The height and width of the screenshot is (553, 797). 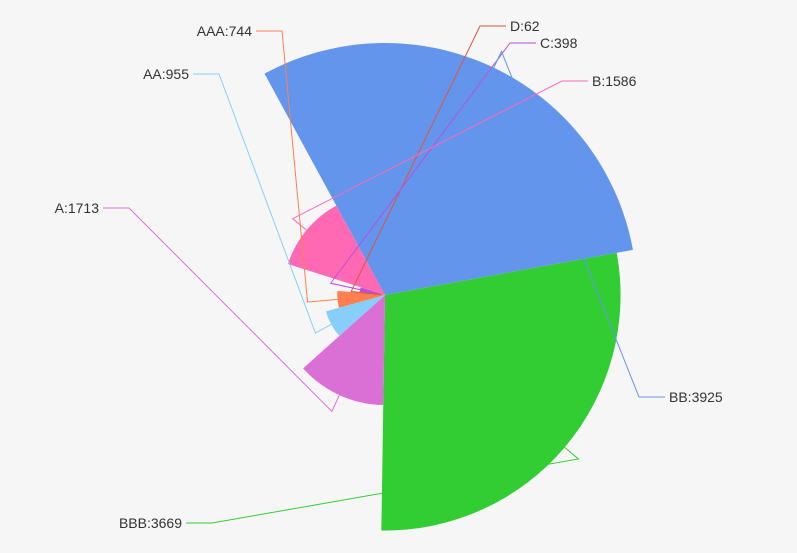 I want to click on leader-line-aa, so click(x=262, y=203).